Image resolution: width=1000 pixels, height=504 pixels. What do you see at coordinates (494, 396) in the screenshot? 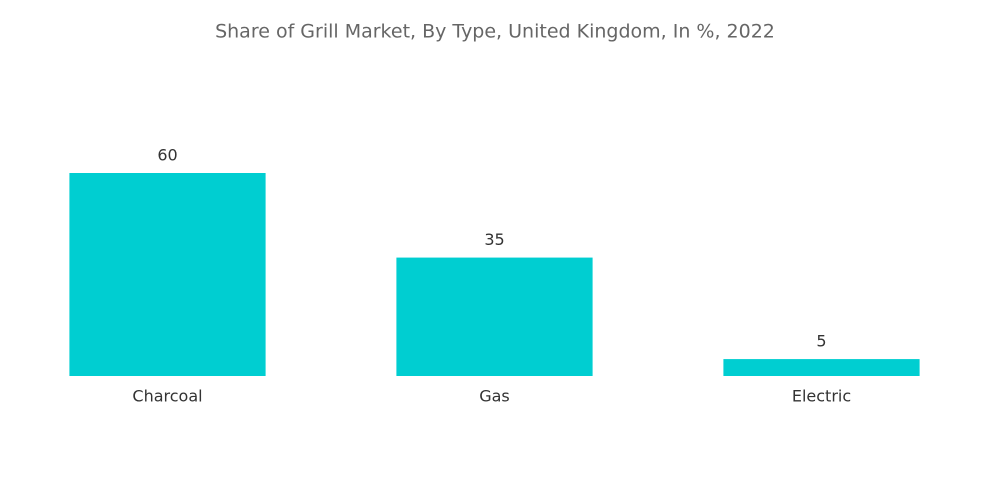
I see `x-tick-label: Gas` at bounding box center [494, 396].